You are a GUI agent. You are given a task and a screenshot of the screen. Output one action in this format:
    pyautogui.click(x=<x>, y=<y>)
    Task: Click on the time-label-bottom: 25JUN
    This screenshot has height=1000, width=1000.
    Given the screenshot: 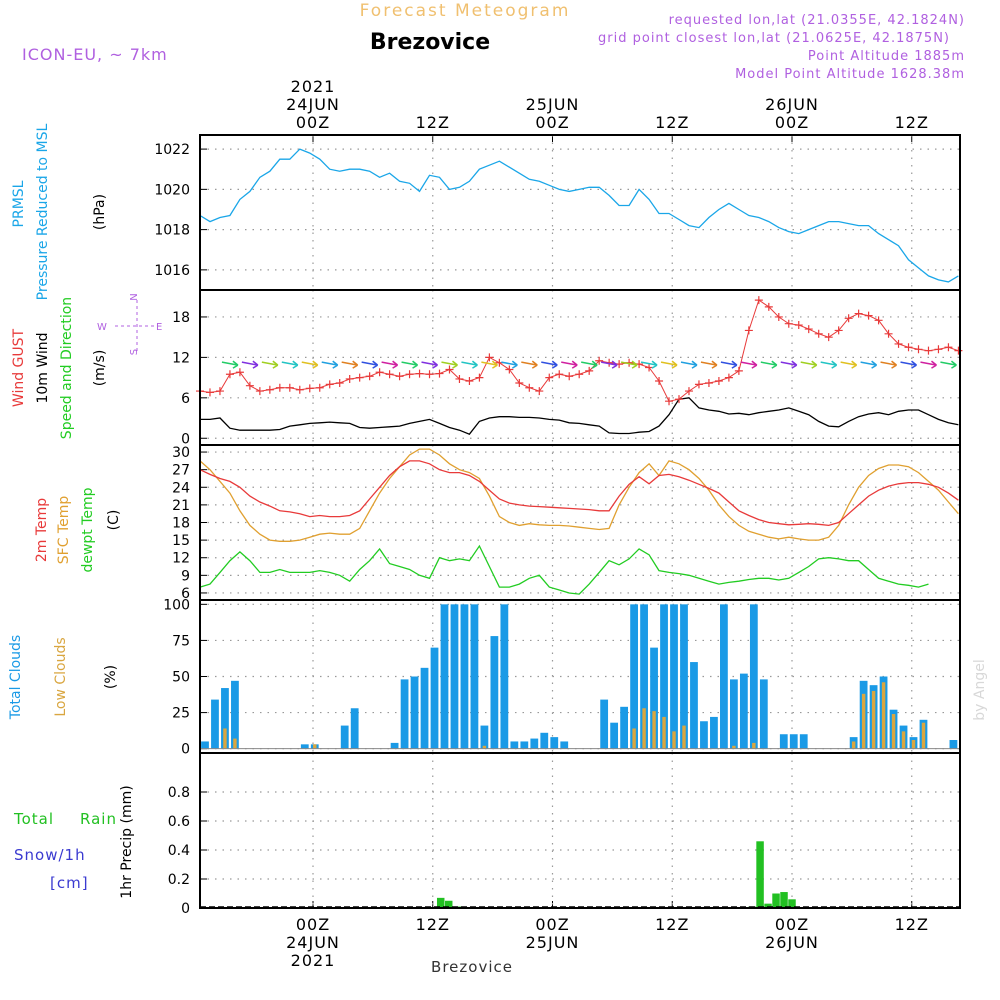 What is the action you would take?
    pyautogui.click(x=553, y=942)
    